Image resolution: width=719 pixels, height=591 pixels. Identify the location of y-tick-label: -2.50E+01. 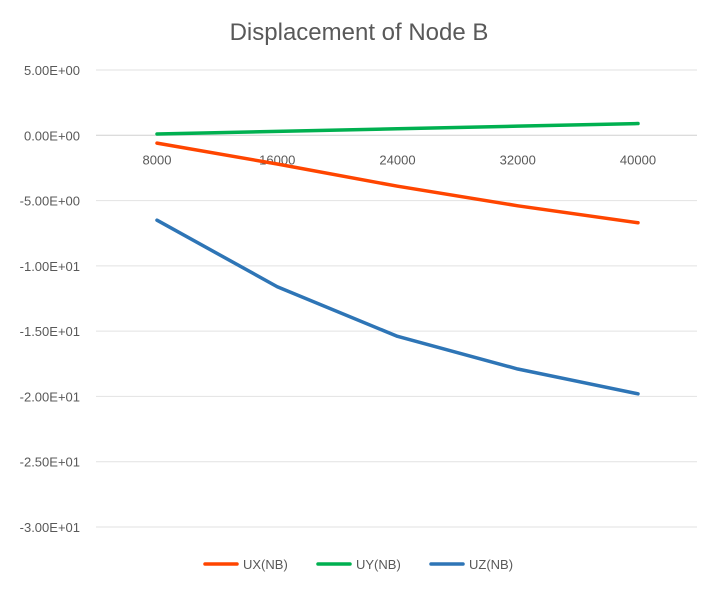
(50, 462).